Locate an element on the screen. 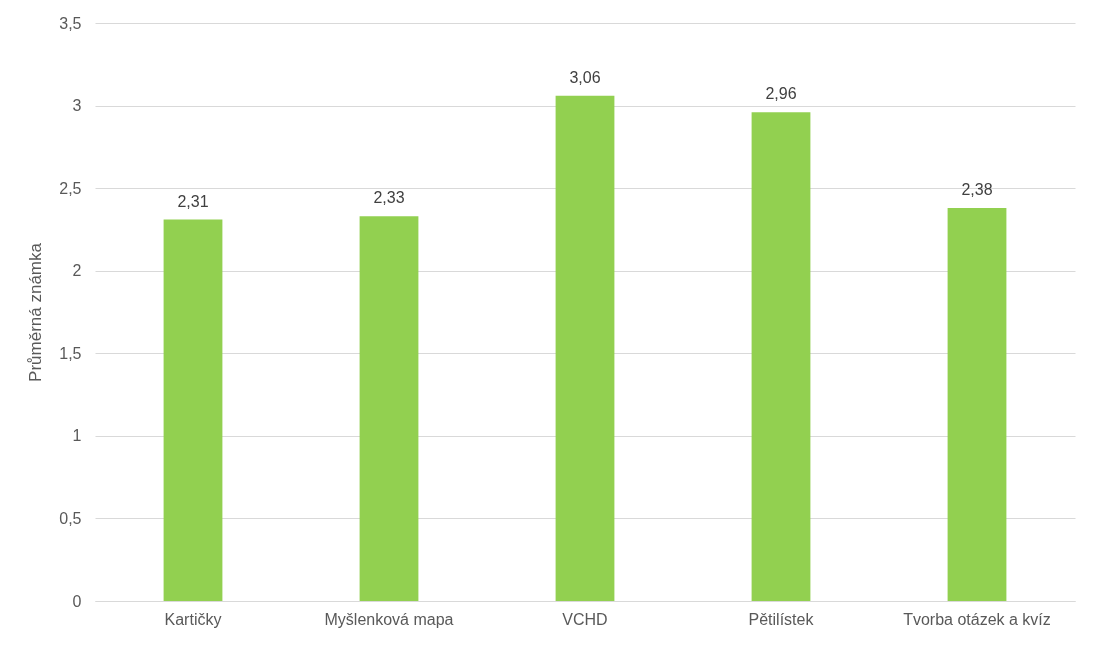  x-tick-label: Tvorba otázek a kvíz is located at coordinates (977, 619).